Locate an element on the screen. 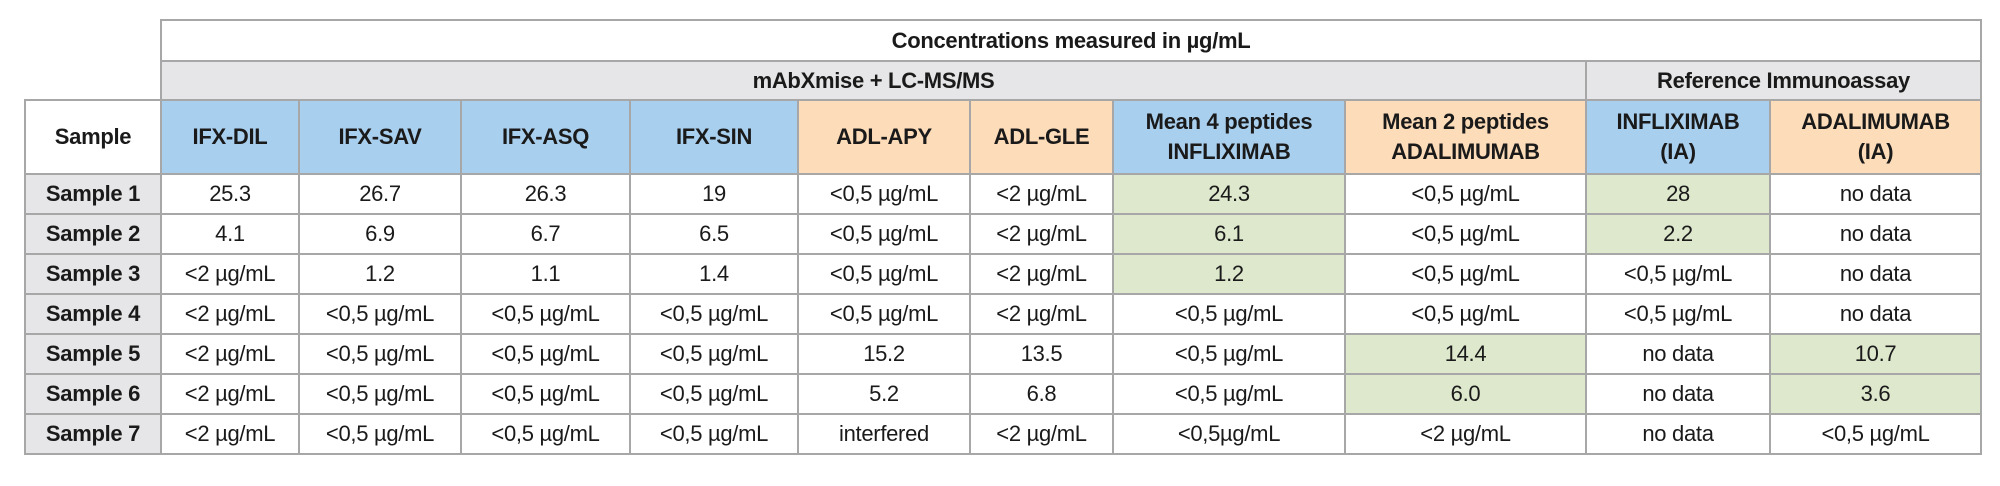  highlighted-cell: 6.1 is located at coordinates (1229, 234).